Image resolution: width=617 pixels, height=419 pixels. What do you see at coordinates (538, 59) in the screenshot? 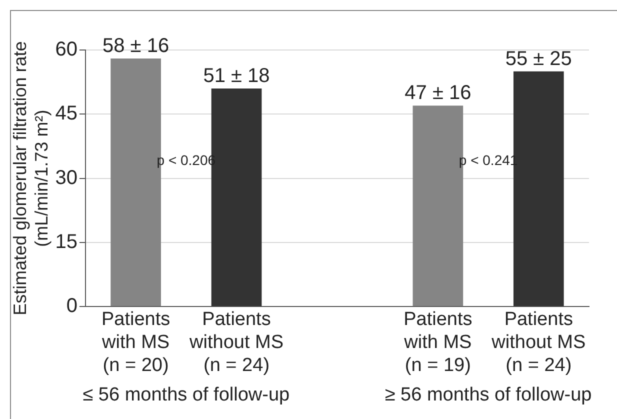
I see `data-label: 55 ± 25` at bounding box center [538, 59].